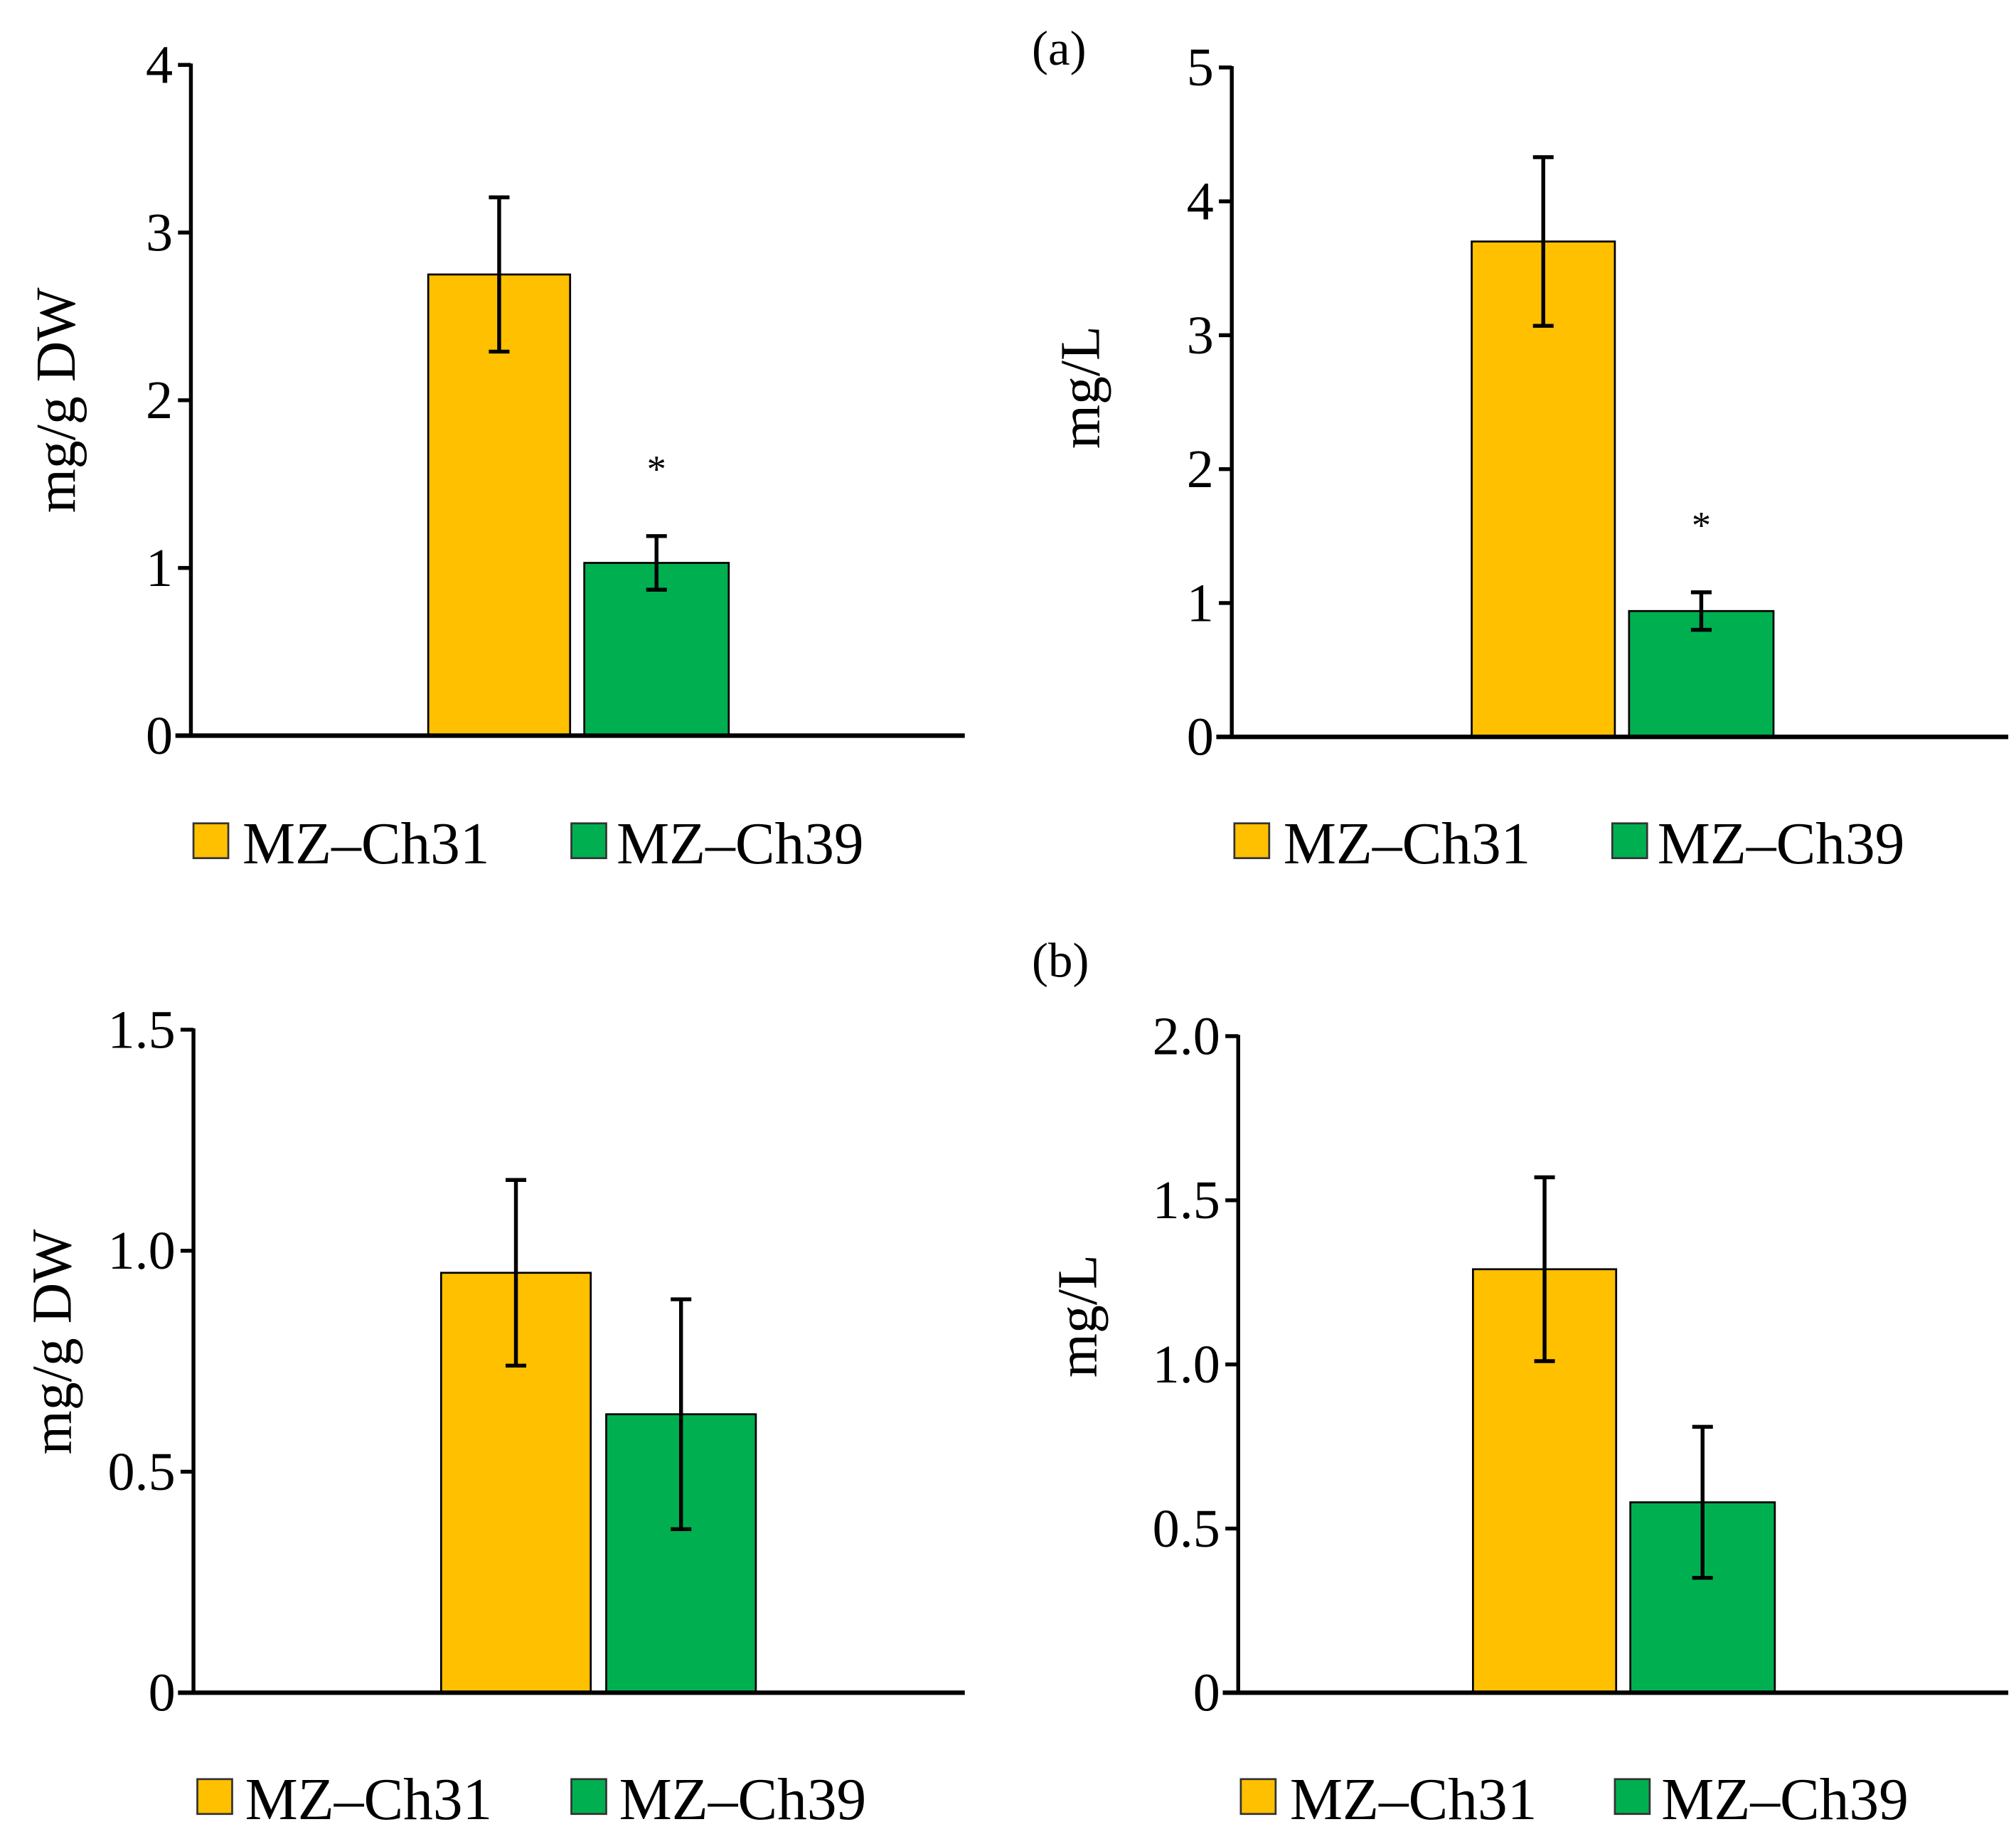 Image resolution: width=2016 pixels, height=1844 pixels. I want to click on y-tick-label: 2.0, so click(1186, 1036).